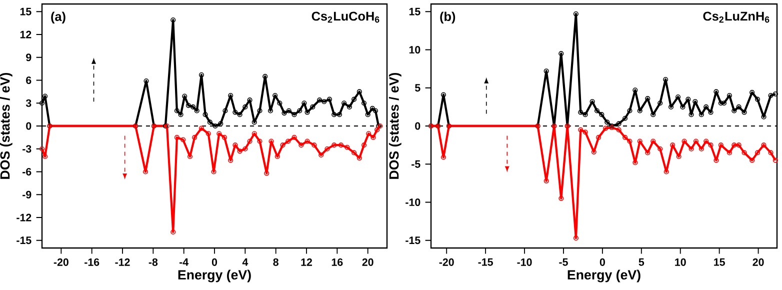 The image size is (782, 290). Describe the element at coordinates (92, 262) in the screenshot. I see `x-tick-label: -16` at that location.